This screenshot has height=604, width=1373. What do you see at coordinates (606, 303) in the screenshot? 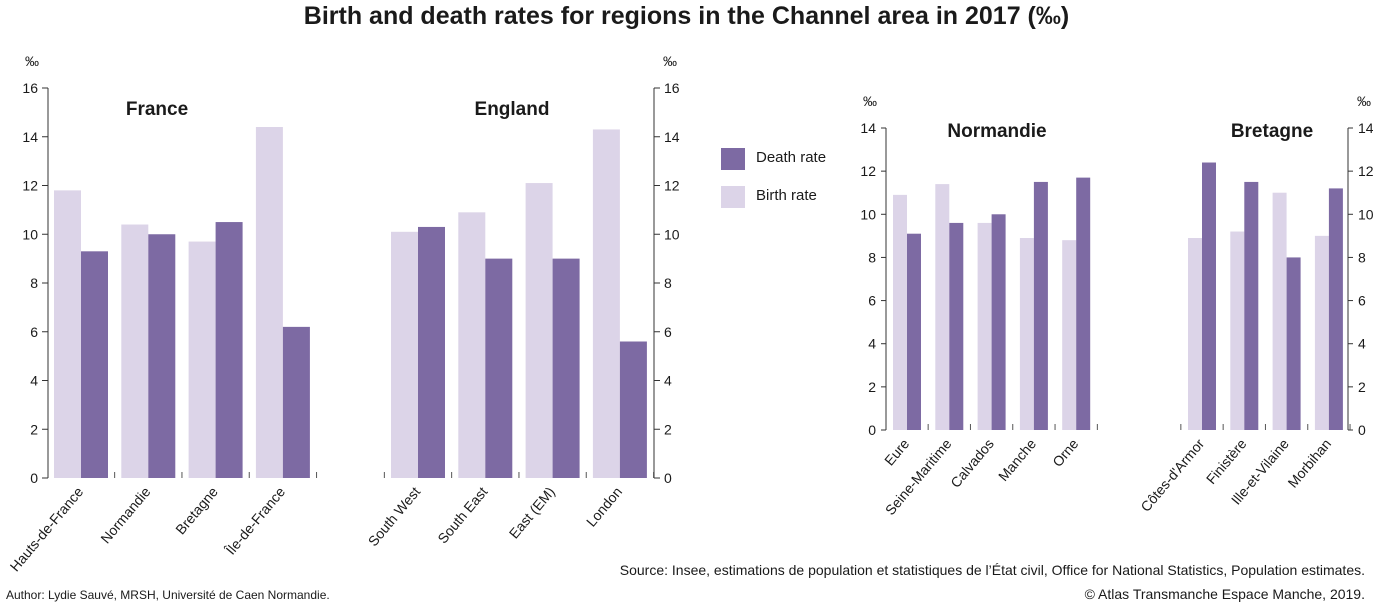
I see `england-bar-birth-london` at bounding box center [606, 303].